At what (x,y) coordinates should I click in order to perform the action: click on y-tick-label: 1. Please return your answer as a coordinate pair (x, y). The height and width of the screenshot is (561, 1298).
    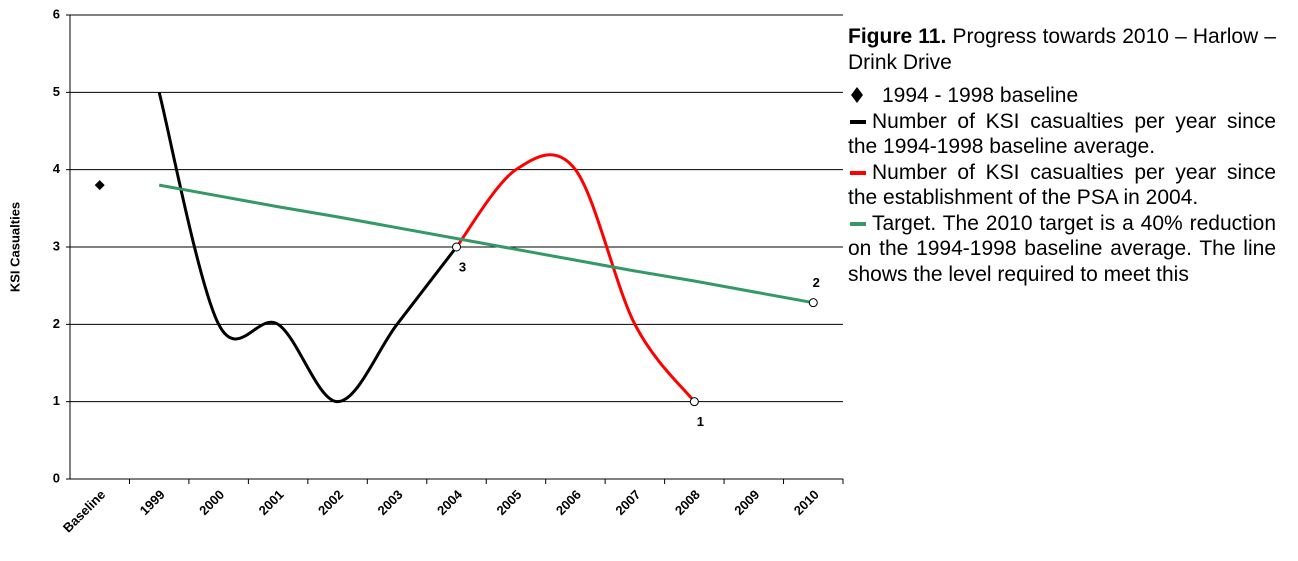
    Looking at the image, I should click on (56, 400).